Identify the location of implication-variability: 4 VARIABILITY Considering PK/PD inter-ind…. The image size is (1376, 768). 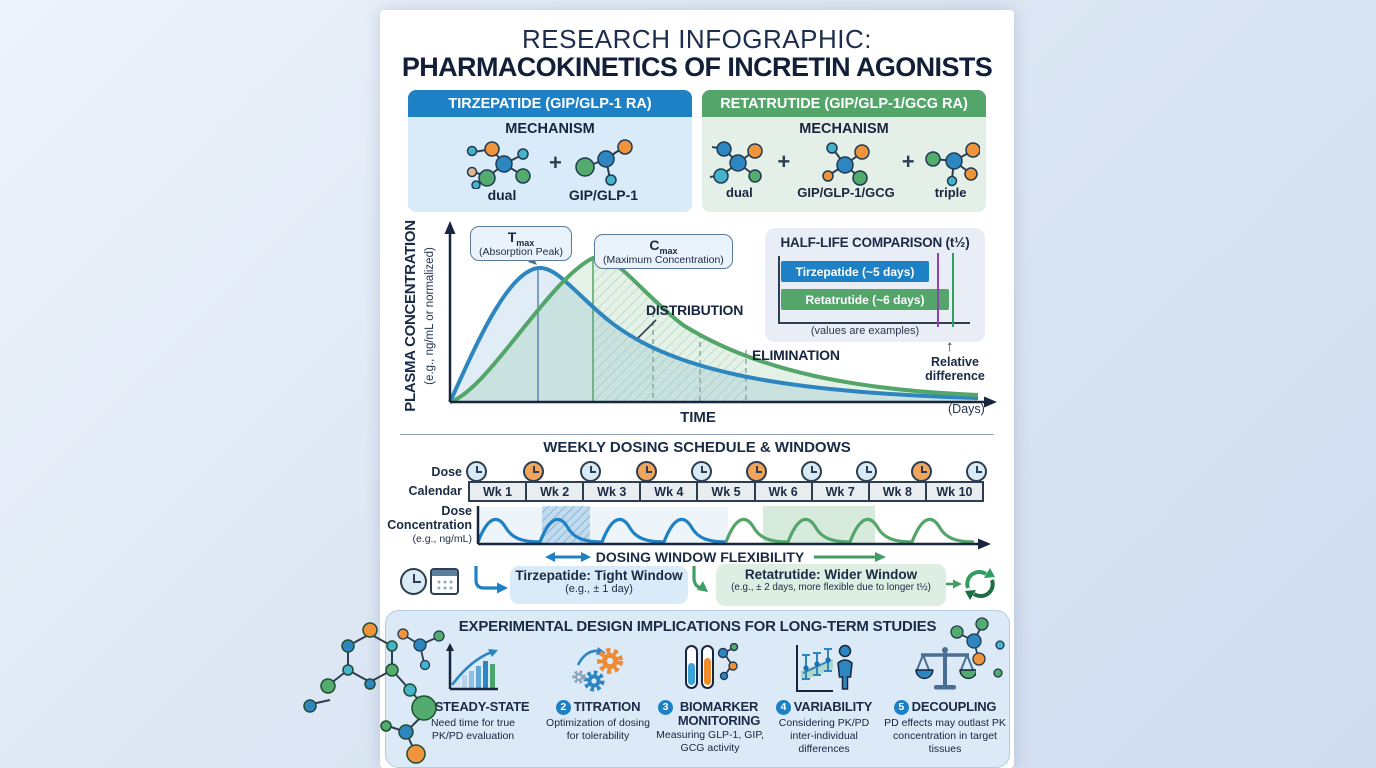
(824, 697).